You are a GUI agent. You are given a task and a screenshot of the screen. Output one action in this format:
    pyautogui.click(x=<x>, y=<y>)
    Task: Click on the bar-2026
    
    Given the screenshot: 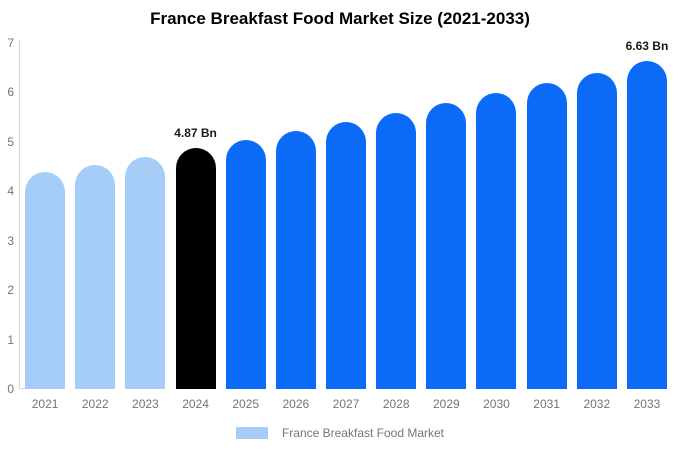 What is the action you would take?
    pyautogui.click(x=295, y=260)
    